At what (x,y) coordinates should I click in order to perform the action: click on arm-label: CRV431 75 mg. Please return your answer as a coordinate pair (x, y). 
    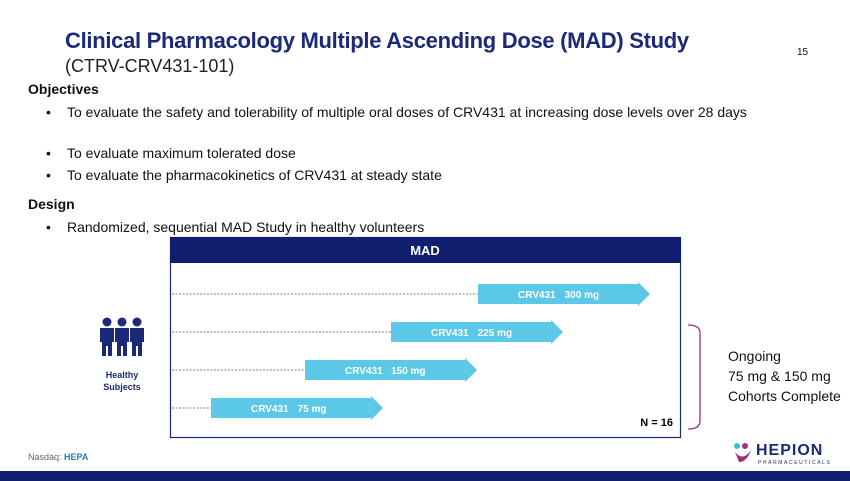
    Looking at the image, I should click on (289, 409).